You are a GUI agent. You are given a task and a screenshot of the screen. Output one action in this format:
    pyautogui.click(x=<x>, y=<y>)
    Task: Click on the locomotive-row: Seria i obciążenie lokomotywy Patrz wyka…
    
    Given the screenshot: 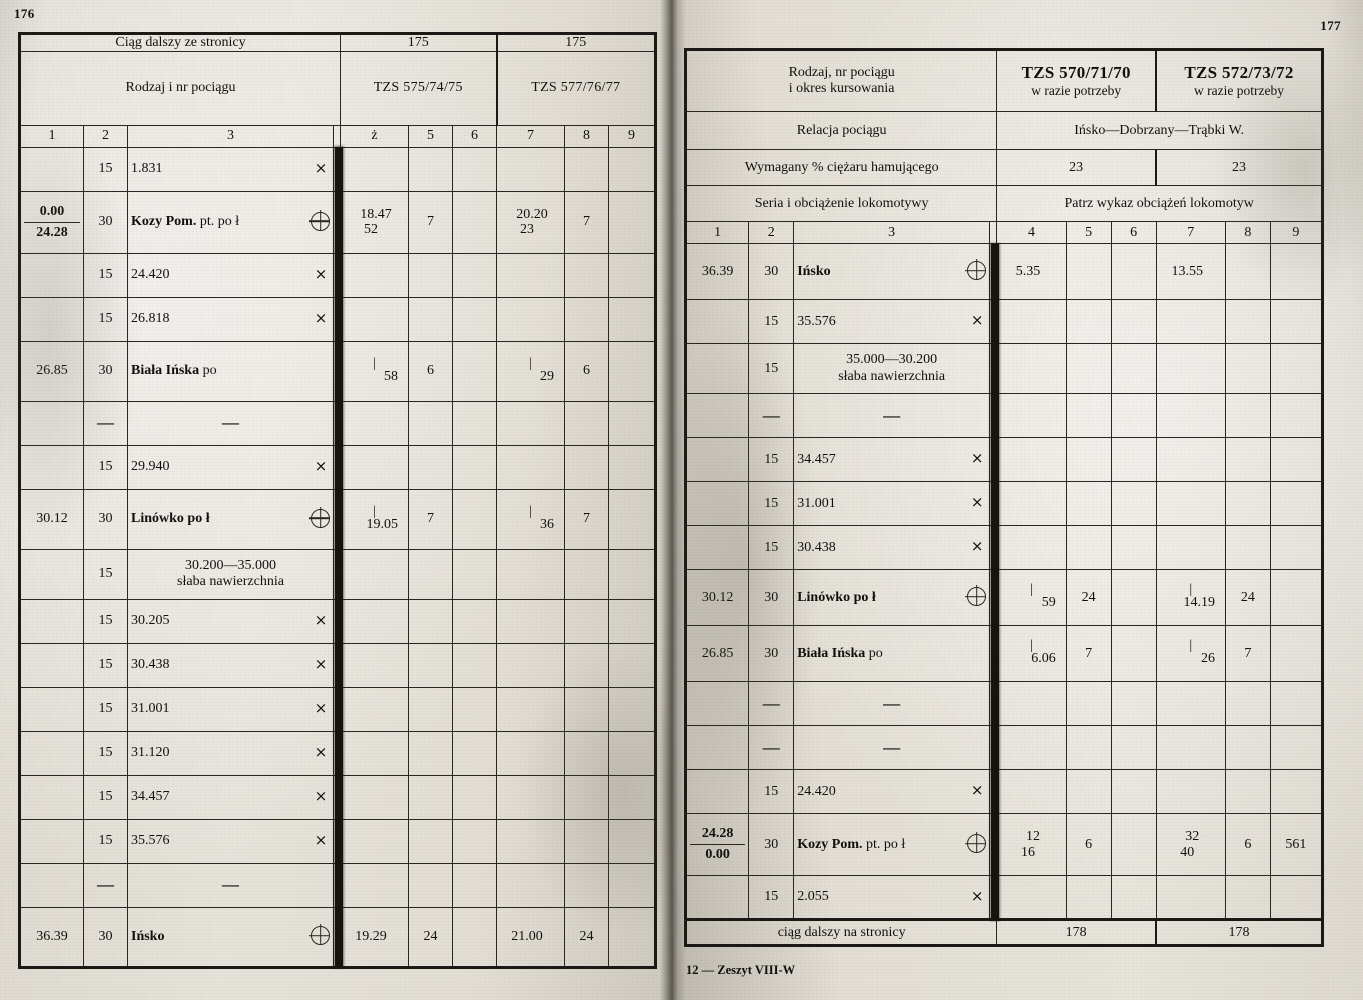 What is the action you would take?
    pyautogui.click(x=1003, y=203)
    